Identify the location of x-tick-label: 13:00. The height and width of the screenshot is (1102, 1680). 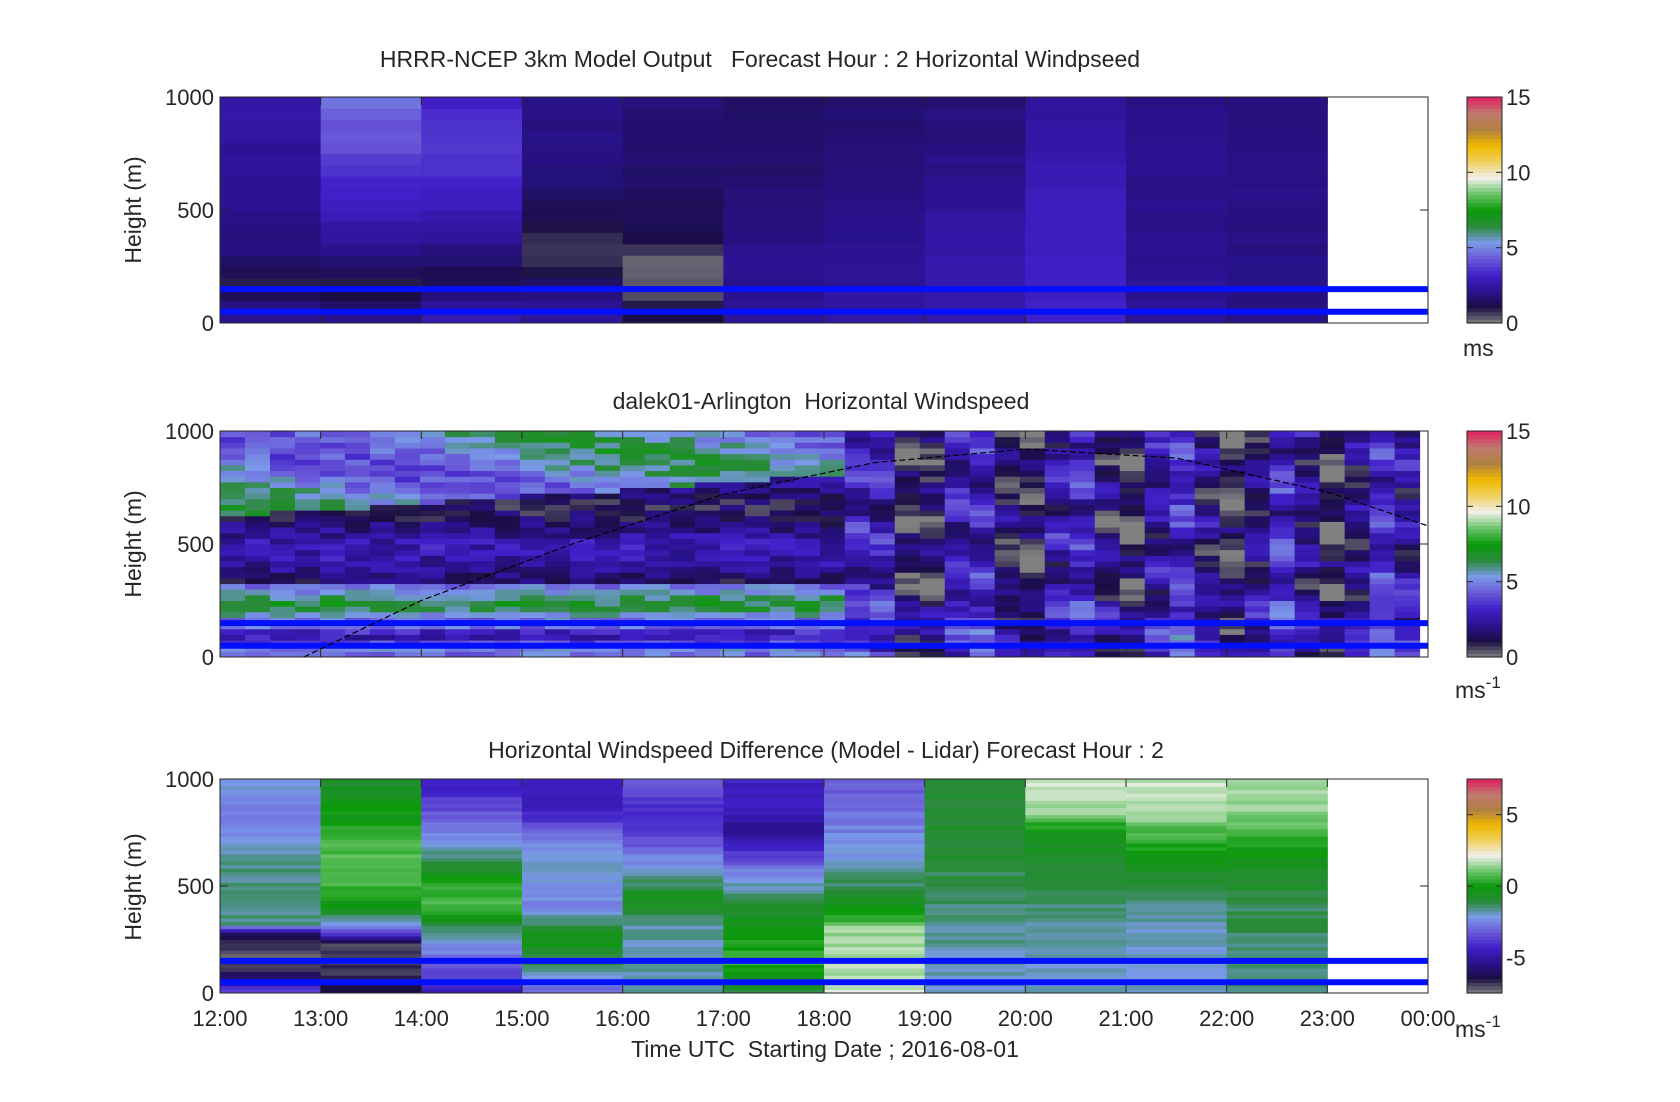
(320, 1018).